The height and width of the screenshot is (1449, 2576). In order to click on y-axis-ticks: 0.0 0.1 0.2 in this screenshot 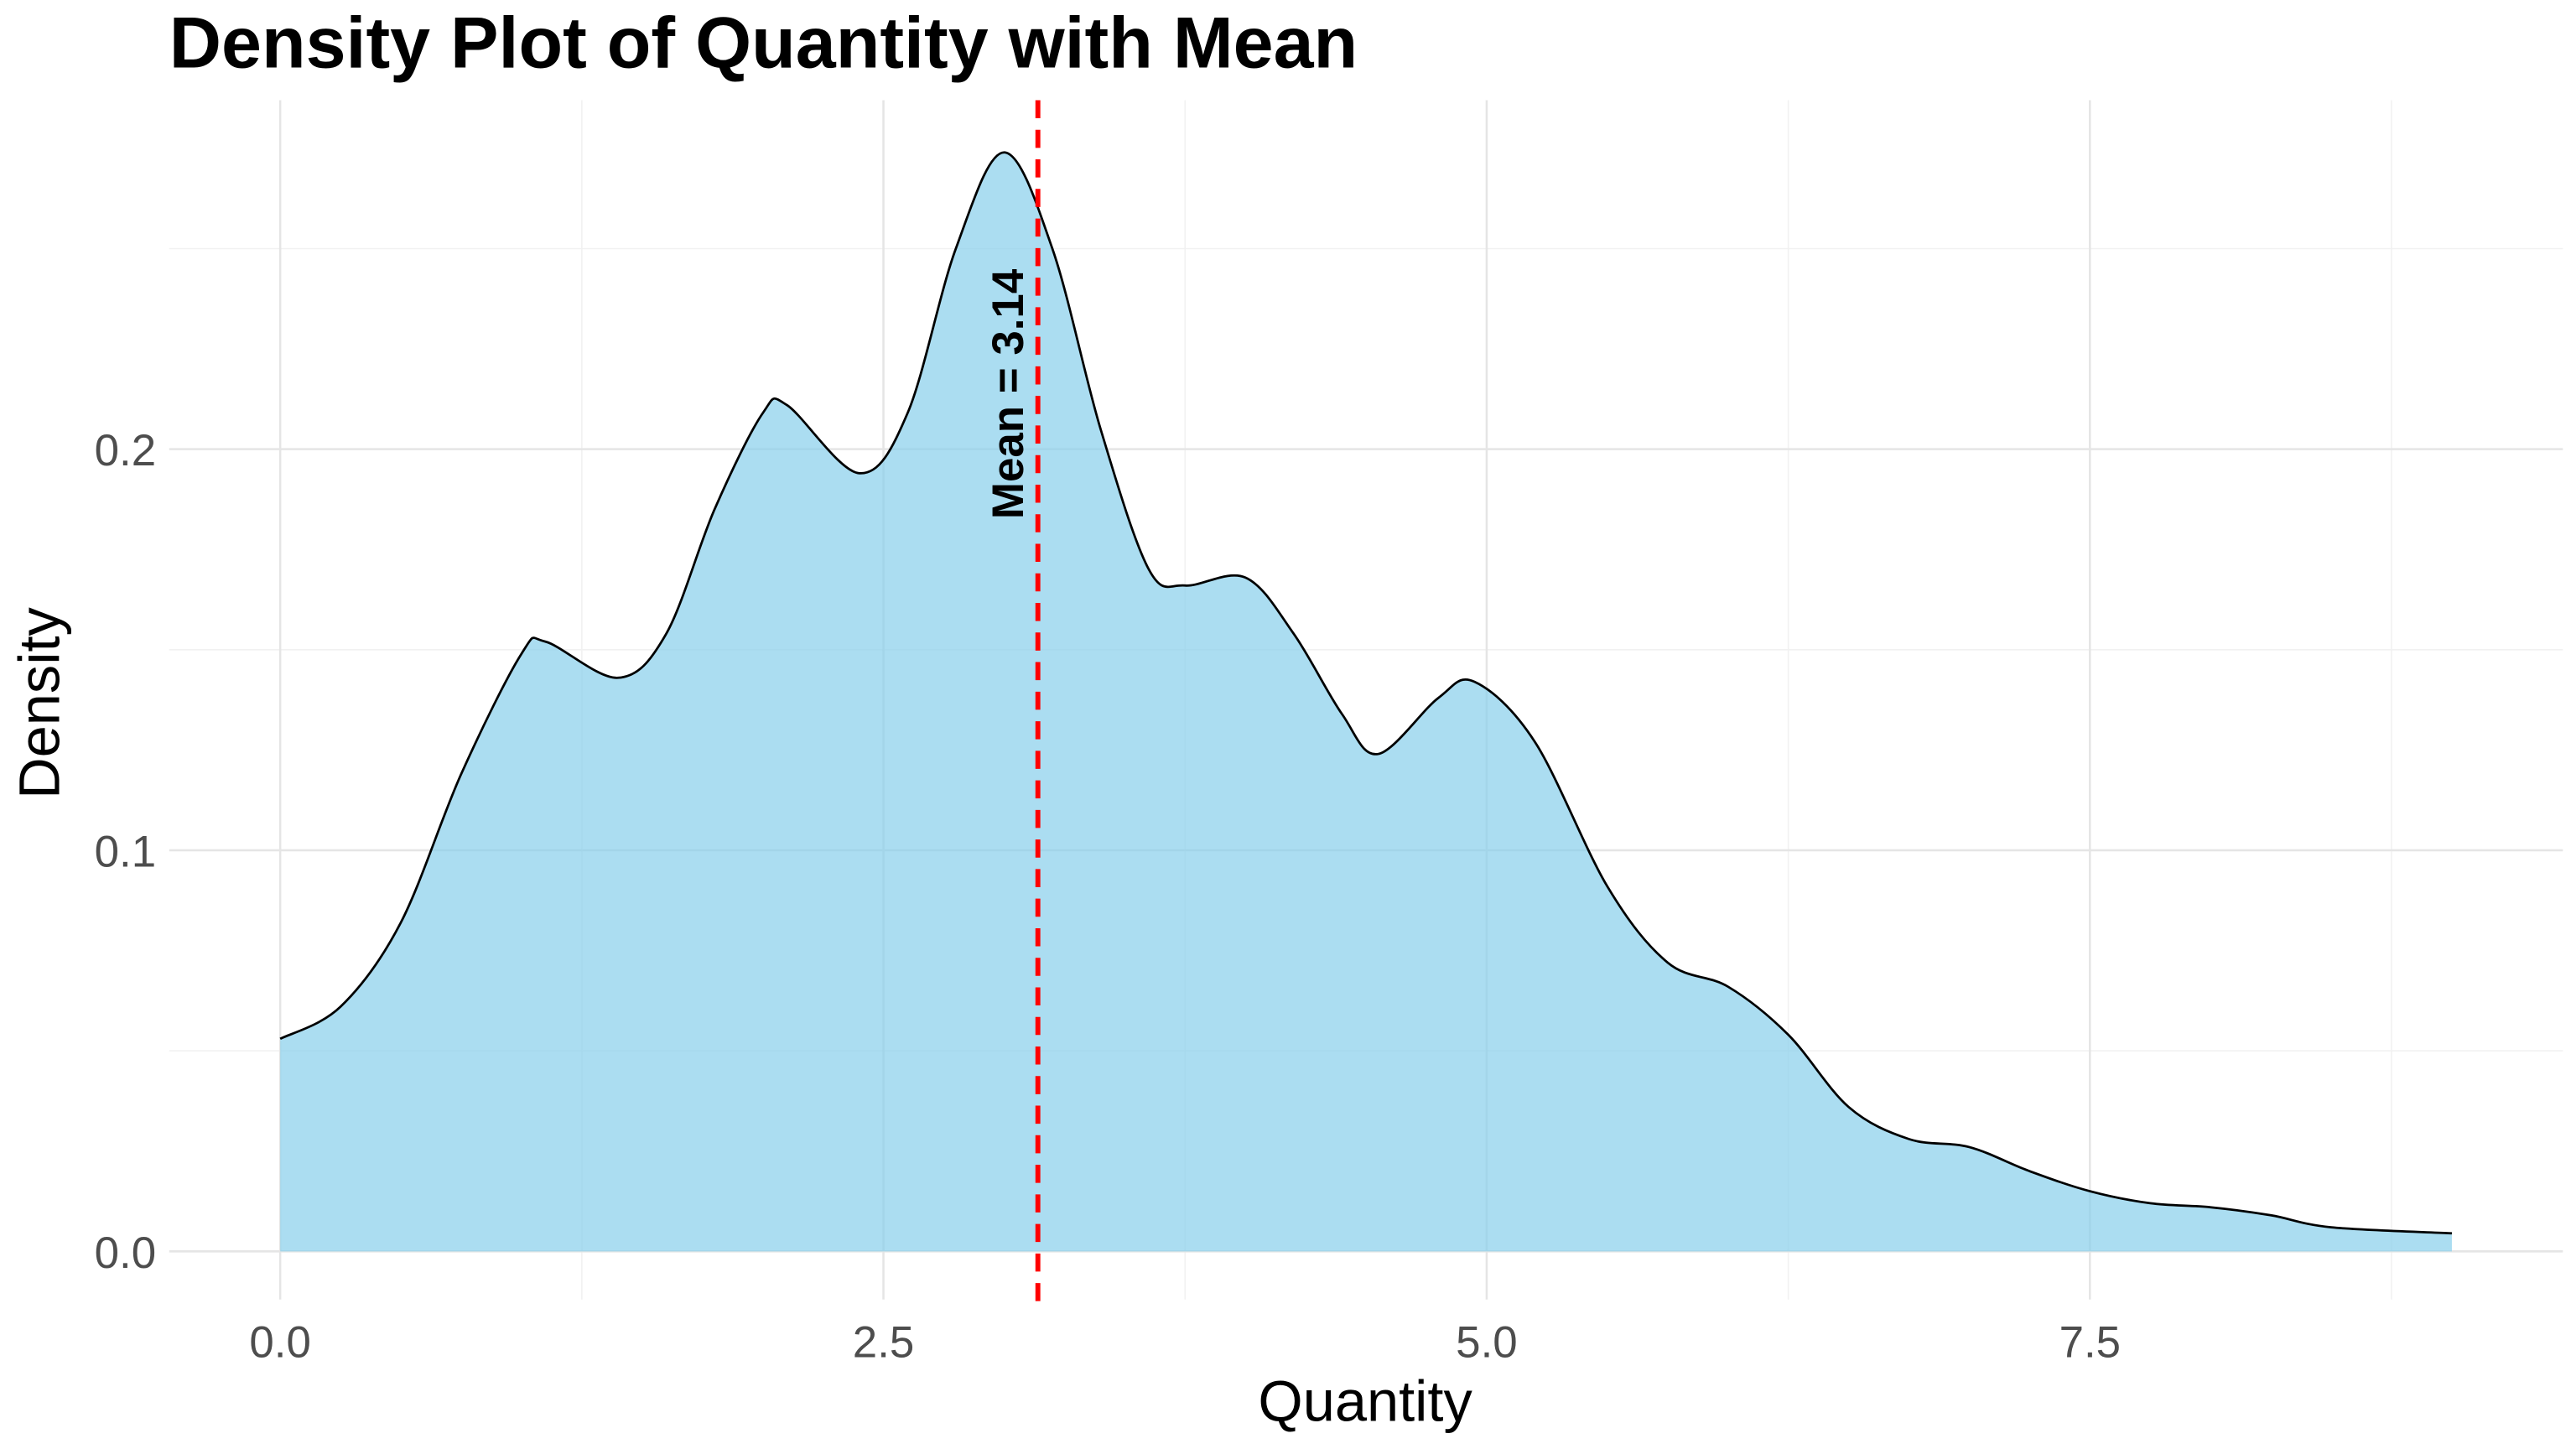, I will do `click(126, 852)`.